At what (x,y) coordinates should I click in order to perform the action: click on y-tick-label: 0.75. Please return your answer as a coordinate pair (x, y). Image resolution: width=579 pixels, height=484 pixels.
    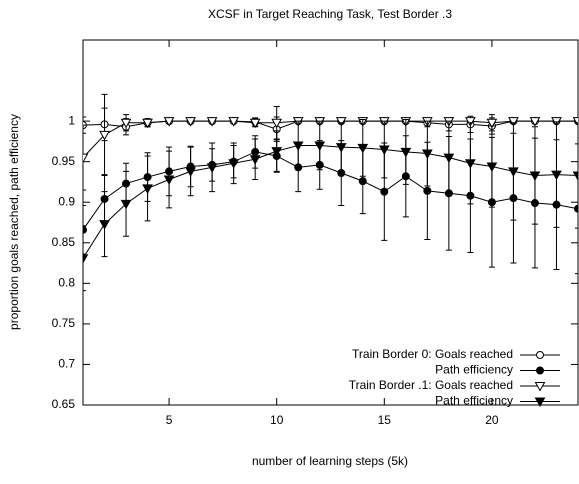
    Looking at the image, I should click on (64, 323).